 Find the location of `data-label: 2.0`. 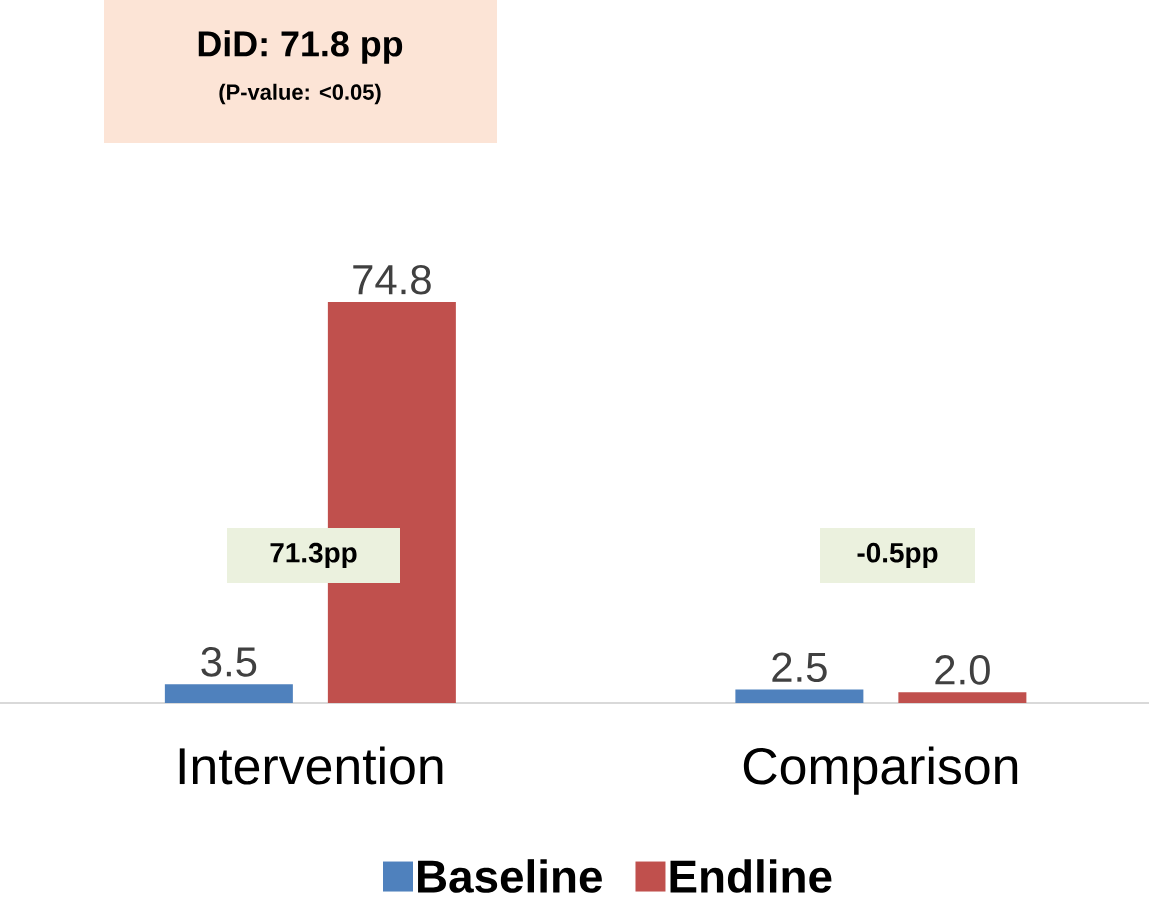

data-label: 2.0 is located at coordinates (962, 670).